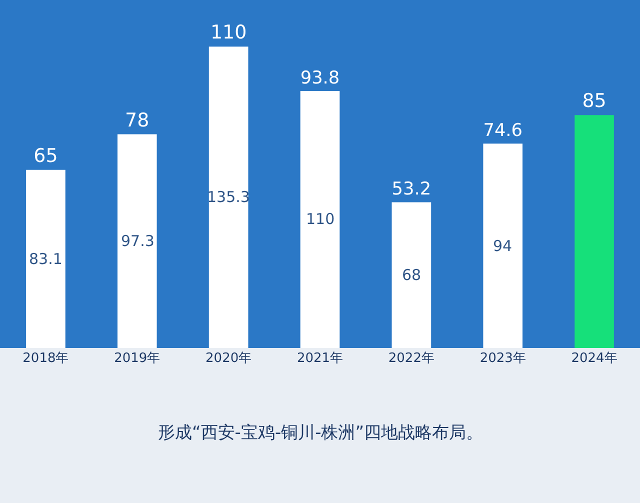 Image resolution: width=640 pixels, height=503 pixels. What do you see at coordinates (228, 33) in the screenshot?
I see `data-label: 110` at bounding box center [228, 33].